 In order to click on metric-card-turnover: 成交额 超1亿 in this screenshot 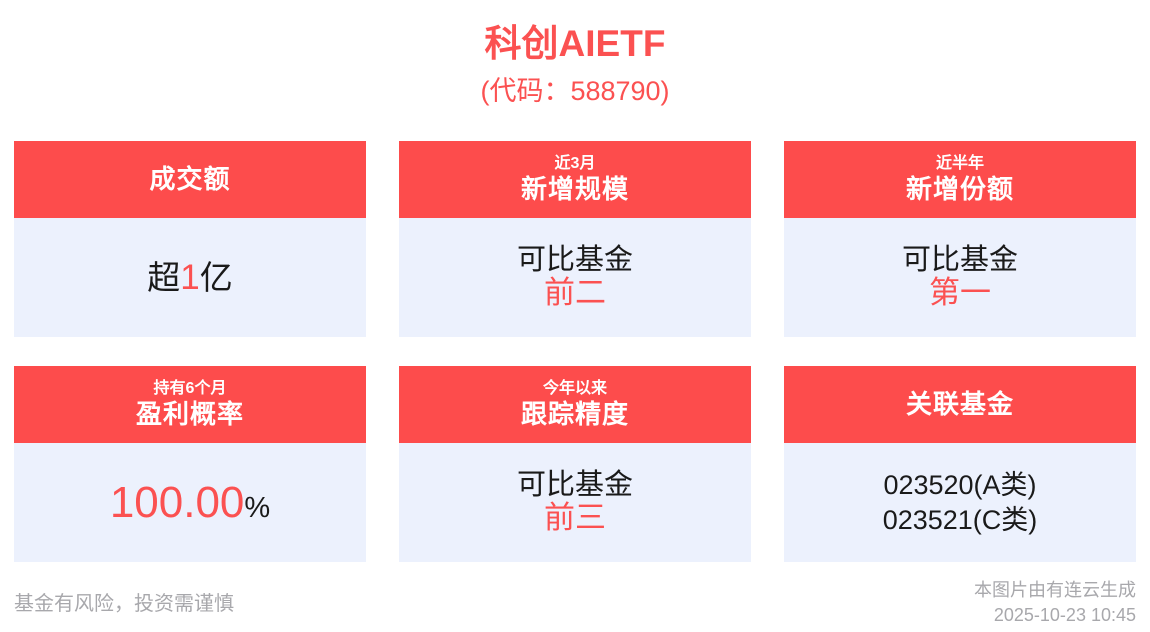, I will do `click(190, 239)`.